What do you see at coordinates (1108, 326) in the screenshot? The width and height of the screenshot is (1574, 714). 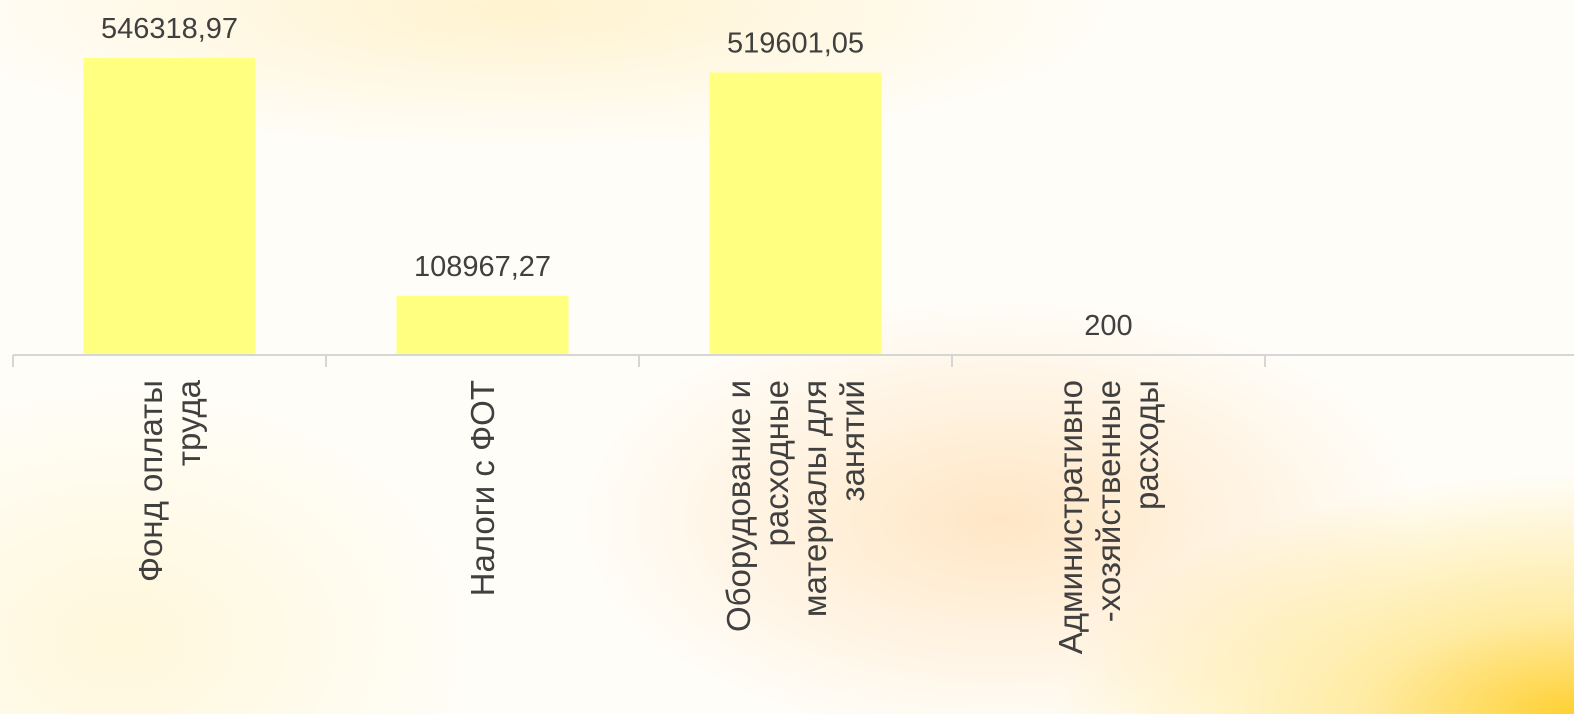 I see `data-label: 200` at bounding box center [1108, 326].